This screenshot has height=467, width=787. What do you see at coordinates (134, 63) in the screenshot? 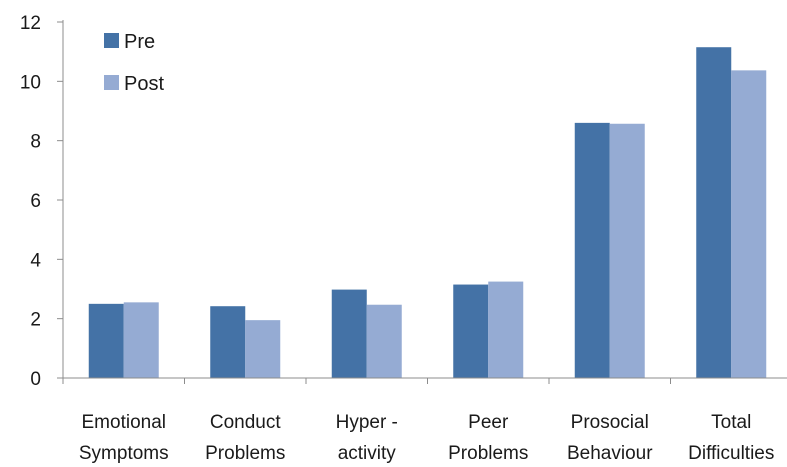
I see `legend: Pre Post` at bounding box center [134, 63].